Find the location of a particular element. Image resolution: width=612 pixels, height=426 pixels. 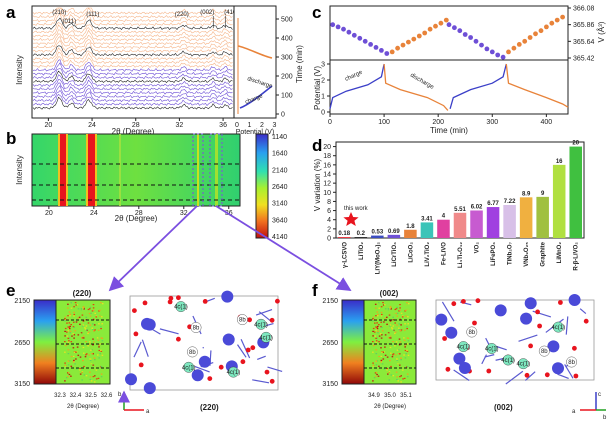

site-label: 8b is located at coordinates (242, 321).